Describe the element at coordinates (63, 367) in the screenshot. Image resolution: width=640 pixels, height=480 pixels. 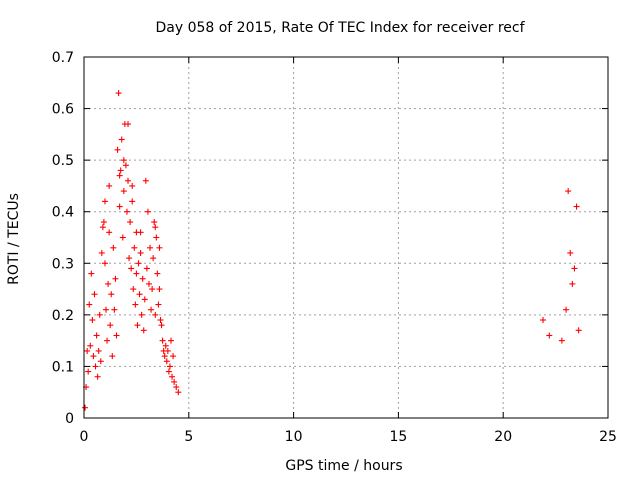
I see `y-tick-label: 0.1` at that location.